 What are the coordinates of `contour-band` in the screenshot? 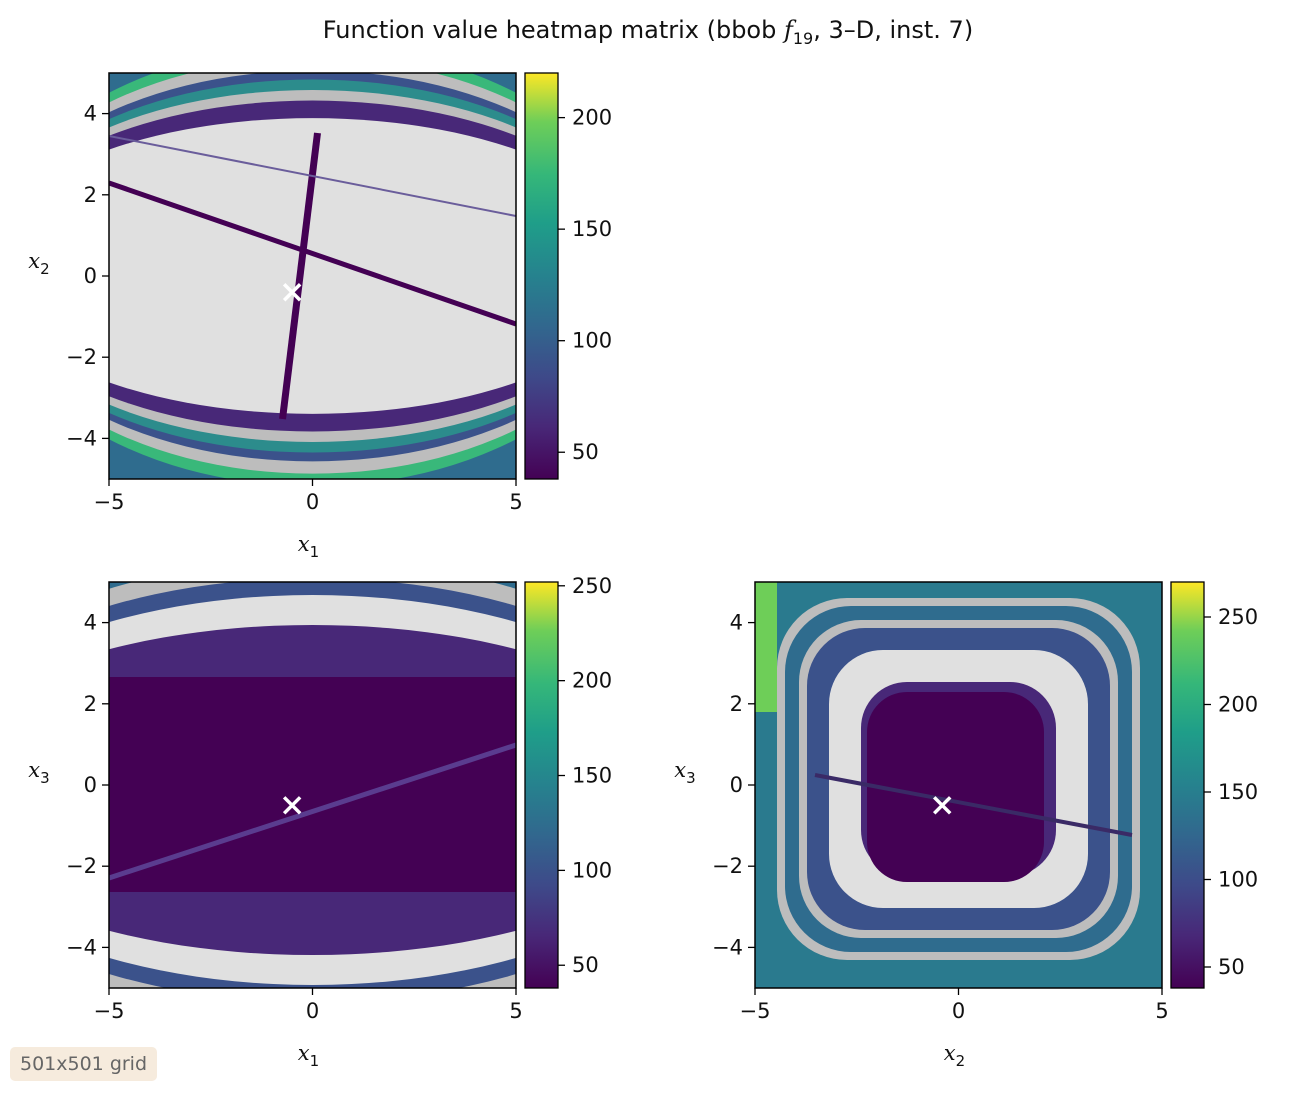 It's located at (312, 266).